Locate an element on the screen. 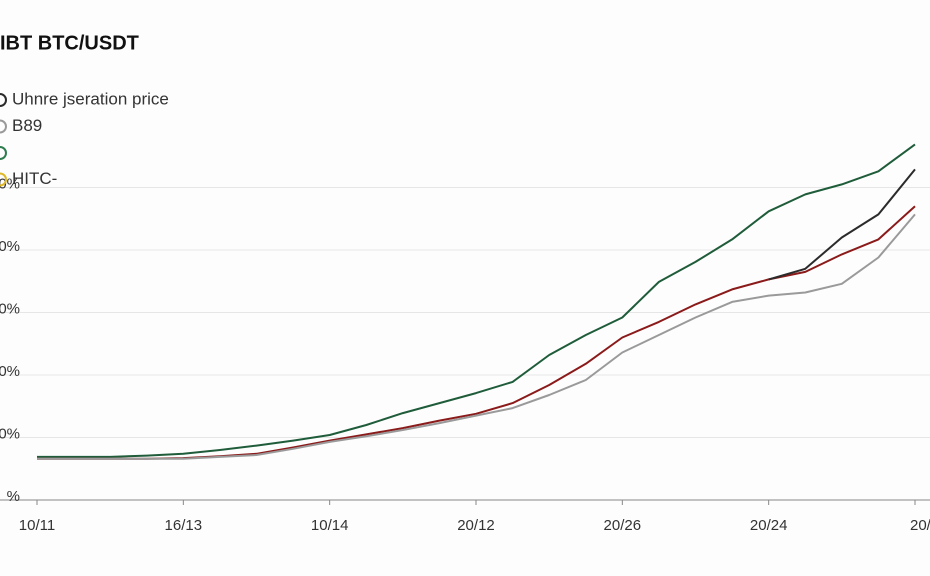 This screenshot has width=930, height=576. x-tick-label: 10/14 is located at coordinates (330, 525).